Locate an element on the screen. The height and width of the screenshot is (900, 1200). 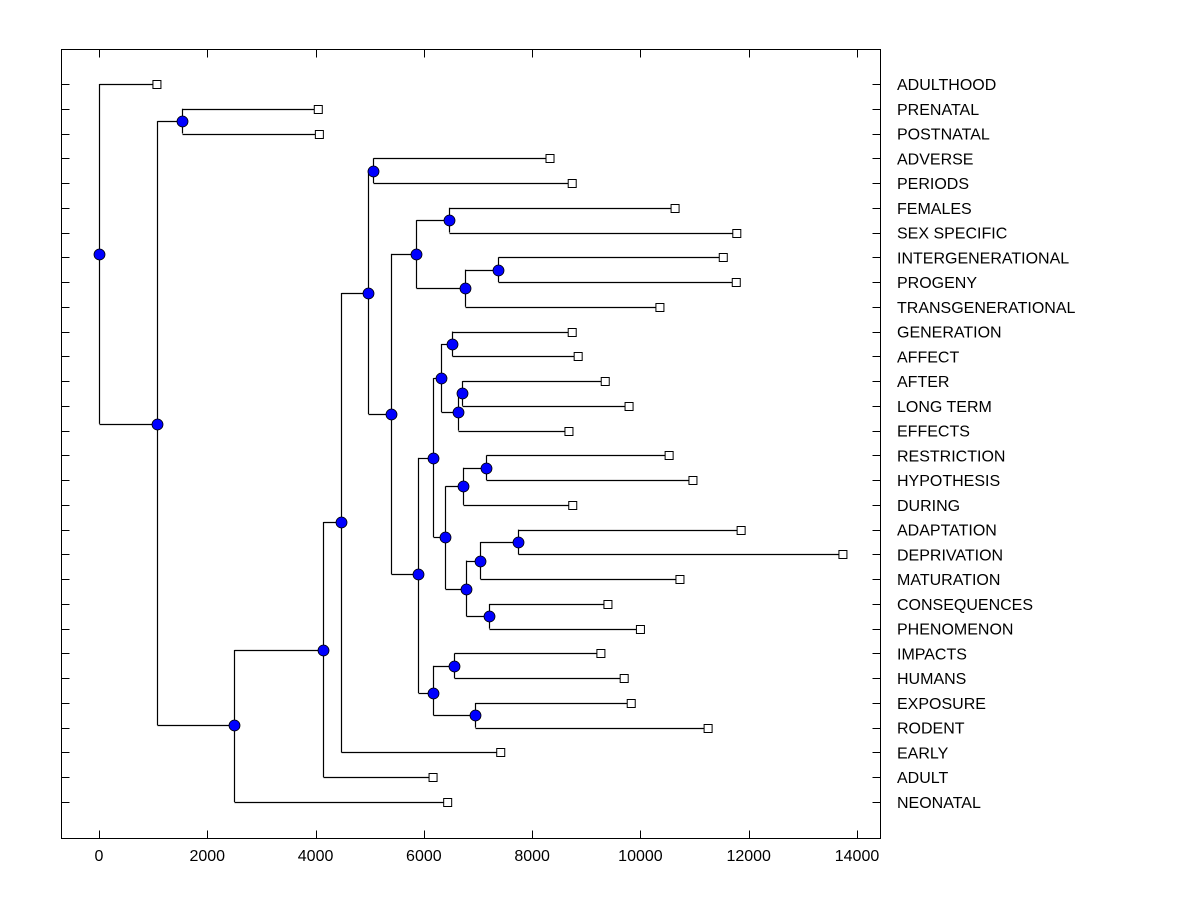
x-tick-label: 12000 is located at coordinates (748, 856).